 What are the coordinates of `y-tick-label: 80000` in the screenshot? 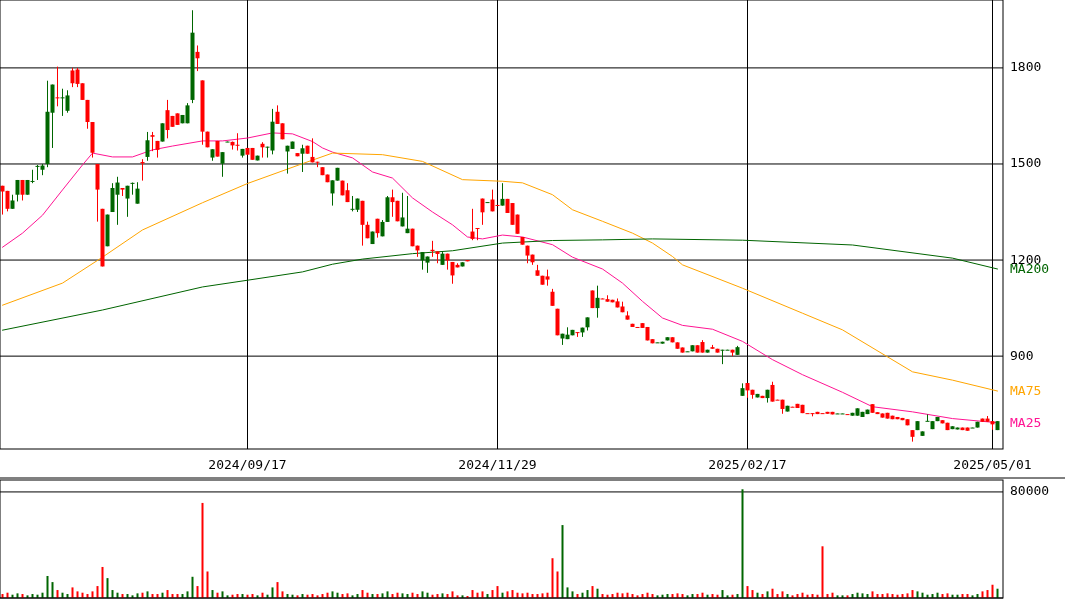 It's located at (1030, 491).